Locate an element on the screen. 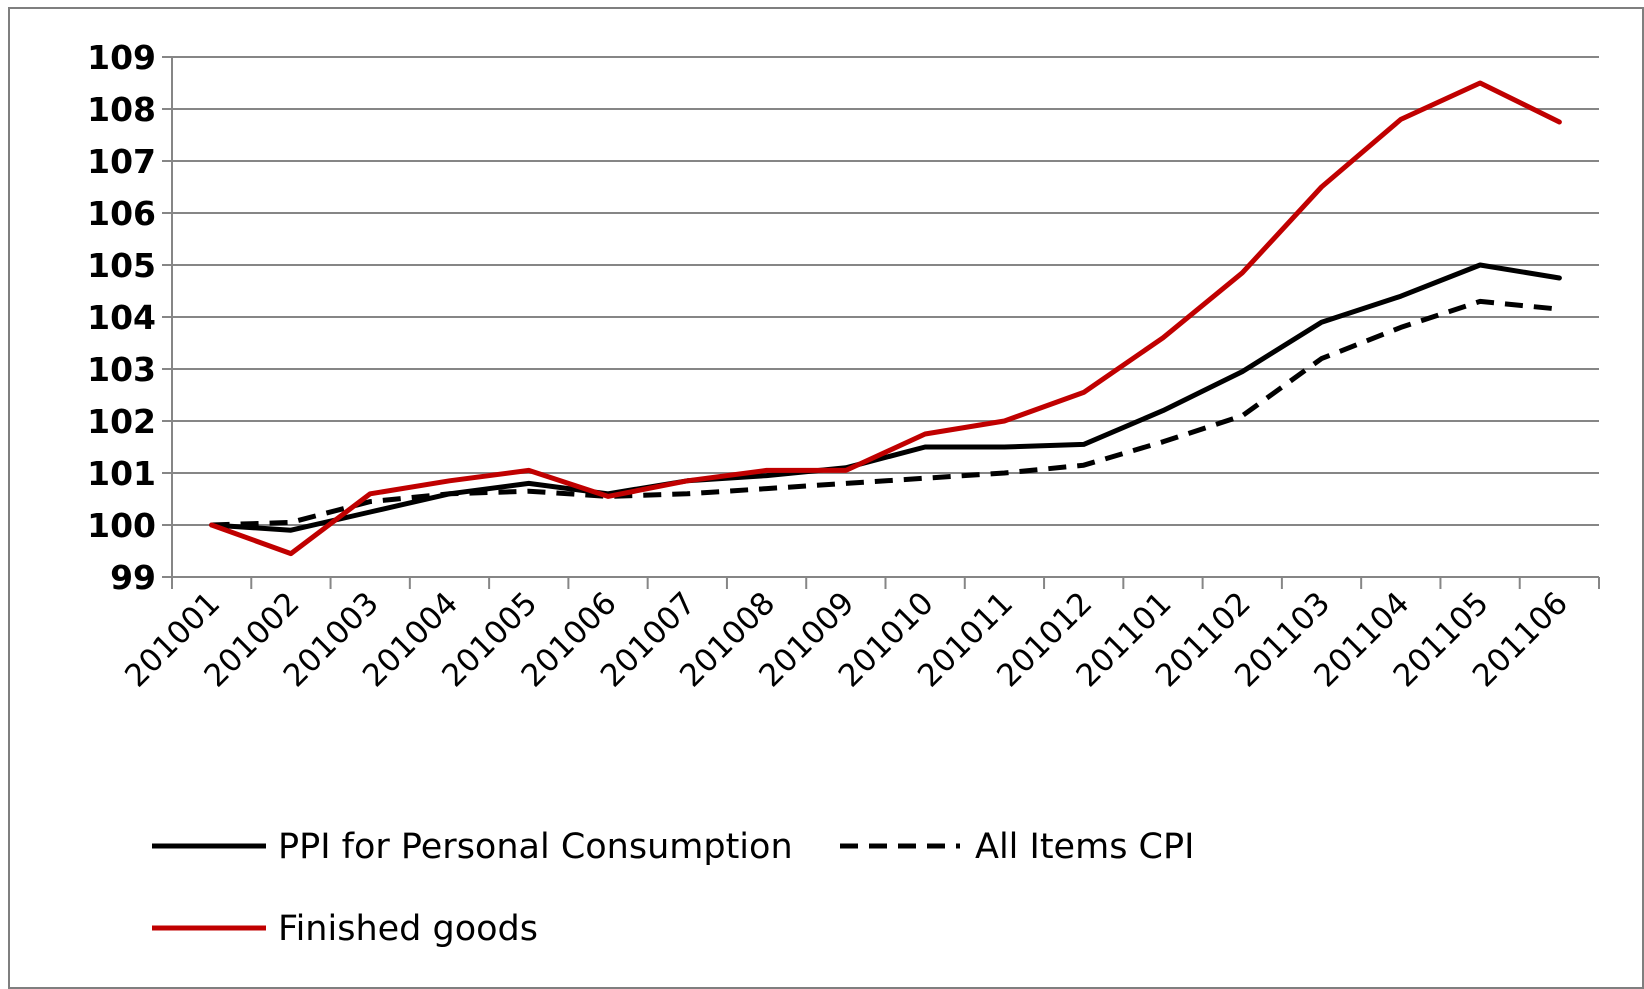  y-axis-ticks: 99 100 101 102 103 104 105 106 107 108 109 is located at coordinates (121, 317).